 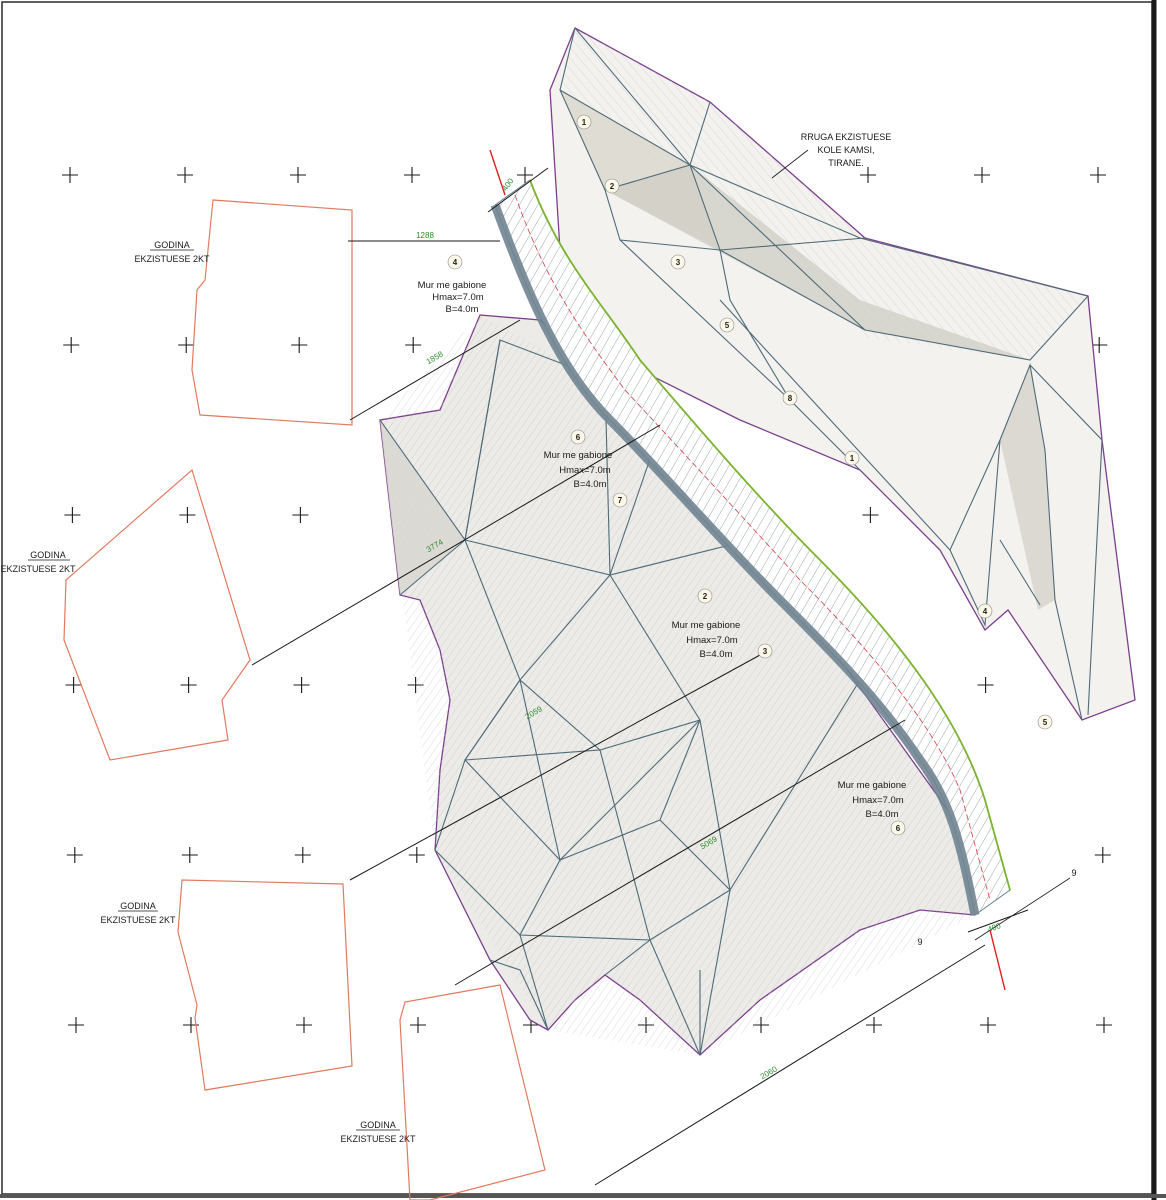 I want to click on building-label-1-line2: EKZISTUESE 2KT, so click(x=172, y=259).